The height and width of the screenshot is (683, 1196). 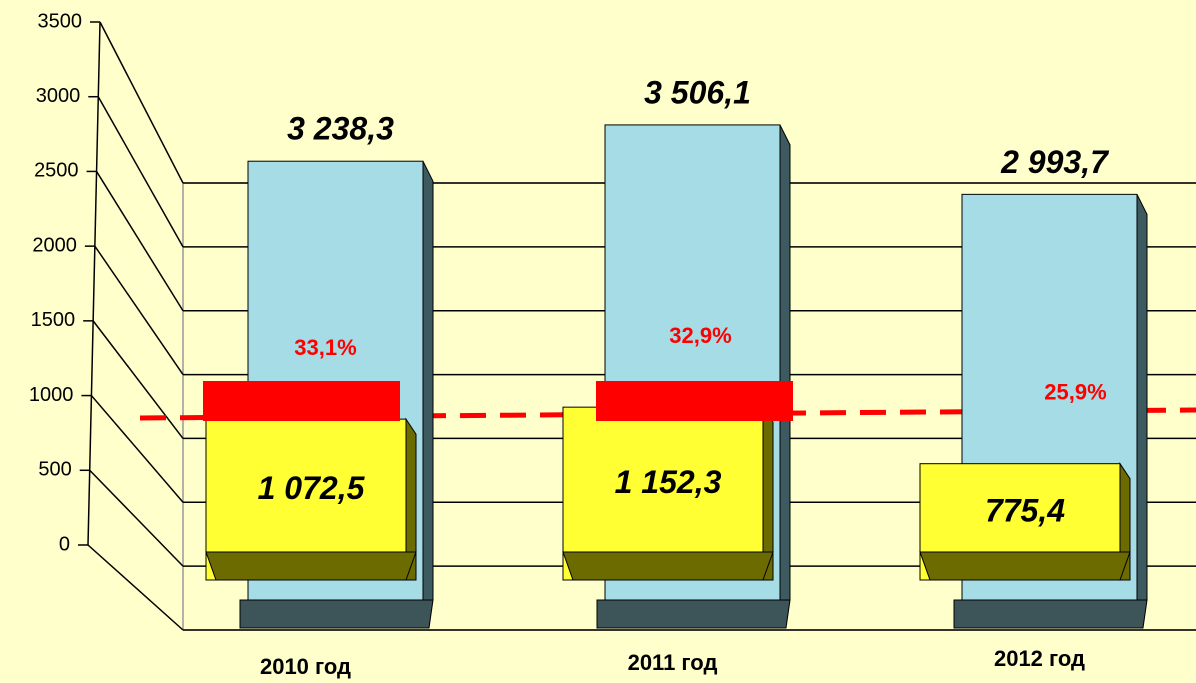 I want to click on y-tick-label: 3000, so click(x=58, y=96).